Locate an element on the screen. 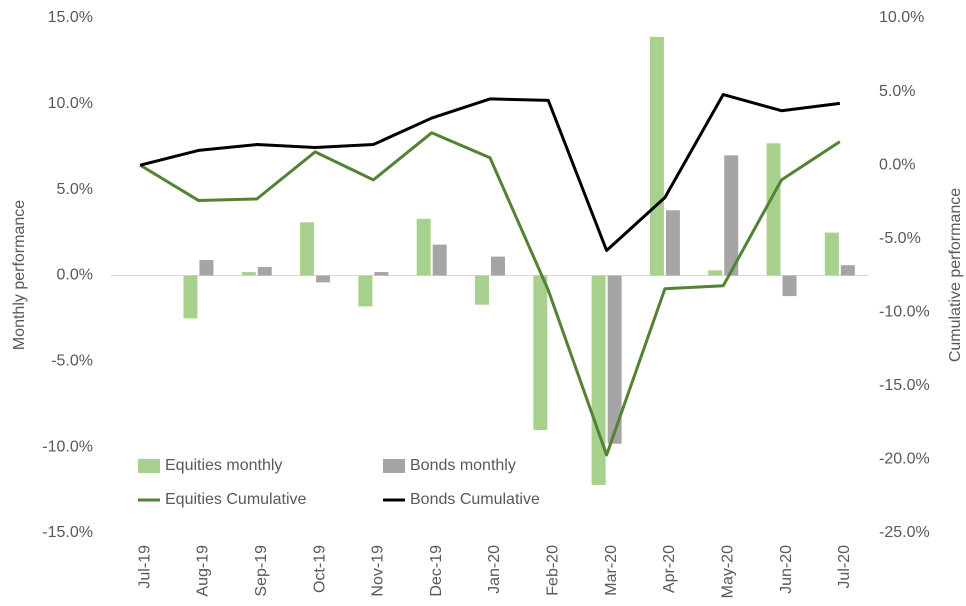 The width and height of the screenshot is (966, 606). x-tick-label: Feb-20 is located at coordinates (553, 570).